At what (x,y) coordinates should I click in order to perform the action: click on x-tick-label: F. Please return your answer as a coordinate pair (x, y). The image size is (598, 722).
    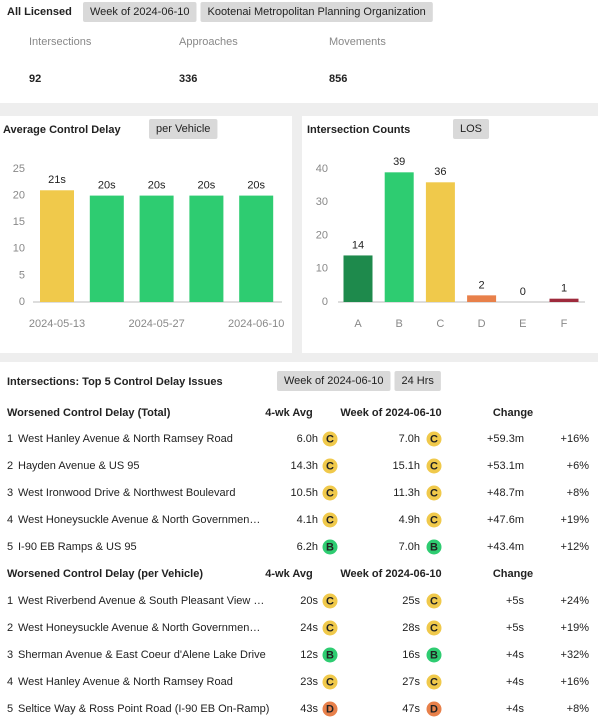
    Looking at the image, I should click on (564, 324).